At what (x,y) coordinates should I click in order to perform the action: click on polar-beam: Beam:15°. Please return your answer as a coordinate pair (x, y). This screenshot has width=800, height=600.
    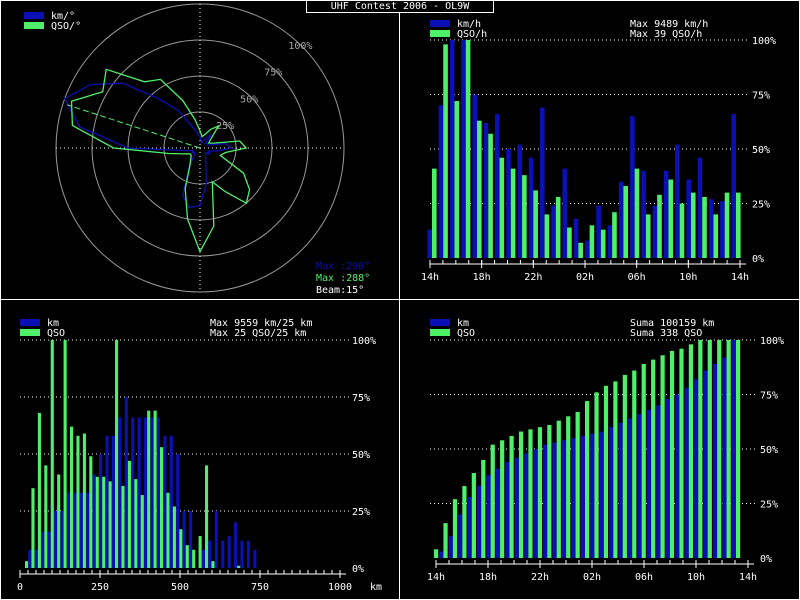
    Looking at the image, I should click on (340, 290).